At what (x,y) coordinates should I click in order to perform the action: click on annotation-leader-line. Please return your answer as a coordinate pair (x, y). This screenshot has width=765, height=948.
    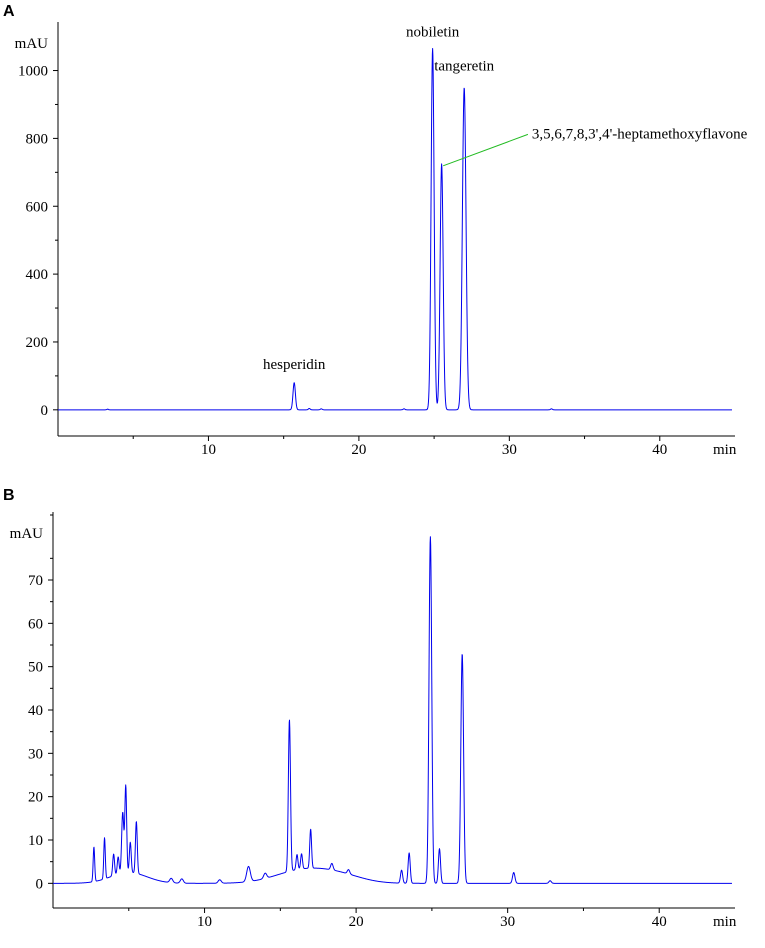
    Looking at the image, I should click on (485, 150).